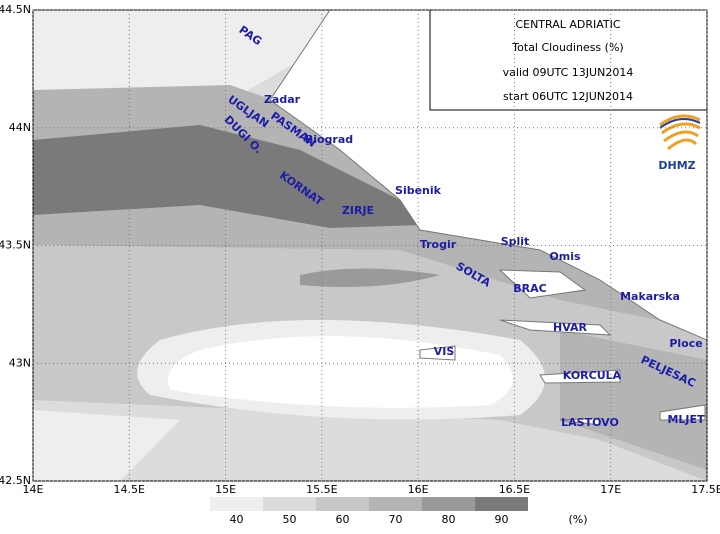 Image resolution: width=720 pixels, height=534 pixels. What do you see at coordinates (20, 127) in the screenshot?
I see `y-tick-label: 44N` at bounding box center [20, 127].